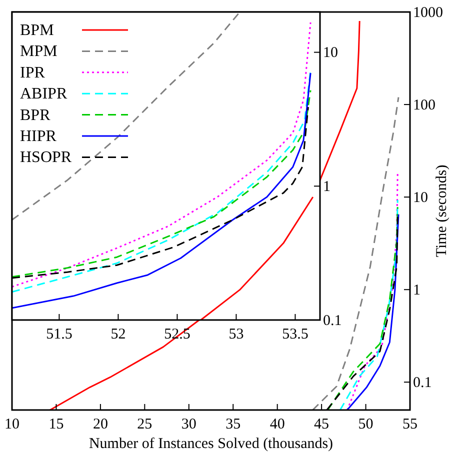  Describe the element at coordinates (12, 424) in the screenshot. I see `x-tick-label: 10` at that location.